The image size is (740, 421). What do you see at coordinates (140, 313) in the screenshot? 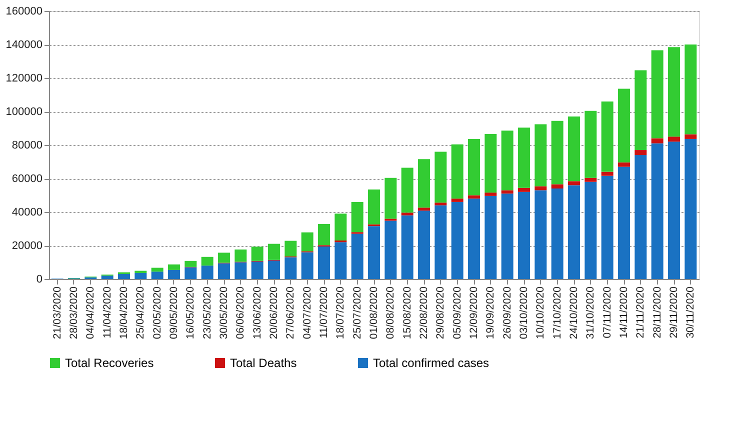
I see `x-tick-label: 25/04/2020` at bounding box center [140, 313].